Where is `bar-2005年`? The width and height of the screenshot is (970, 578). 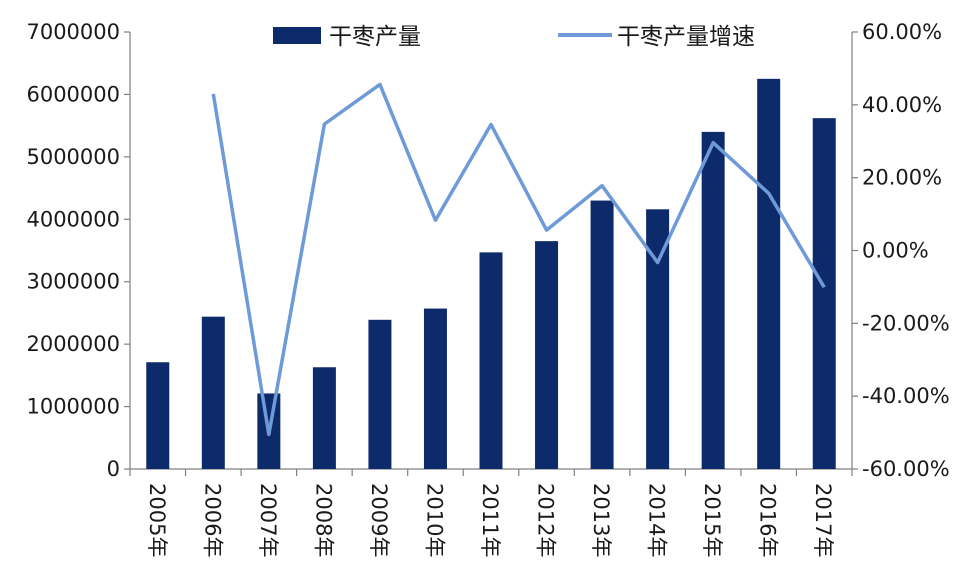 bar-2005年 is located at coordinates (158, 415).